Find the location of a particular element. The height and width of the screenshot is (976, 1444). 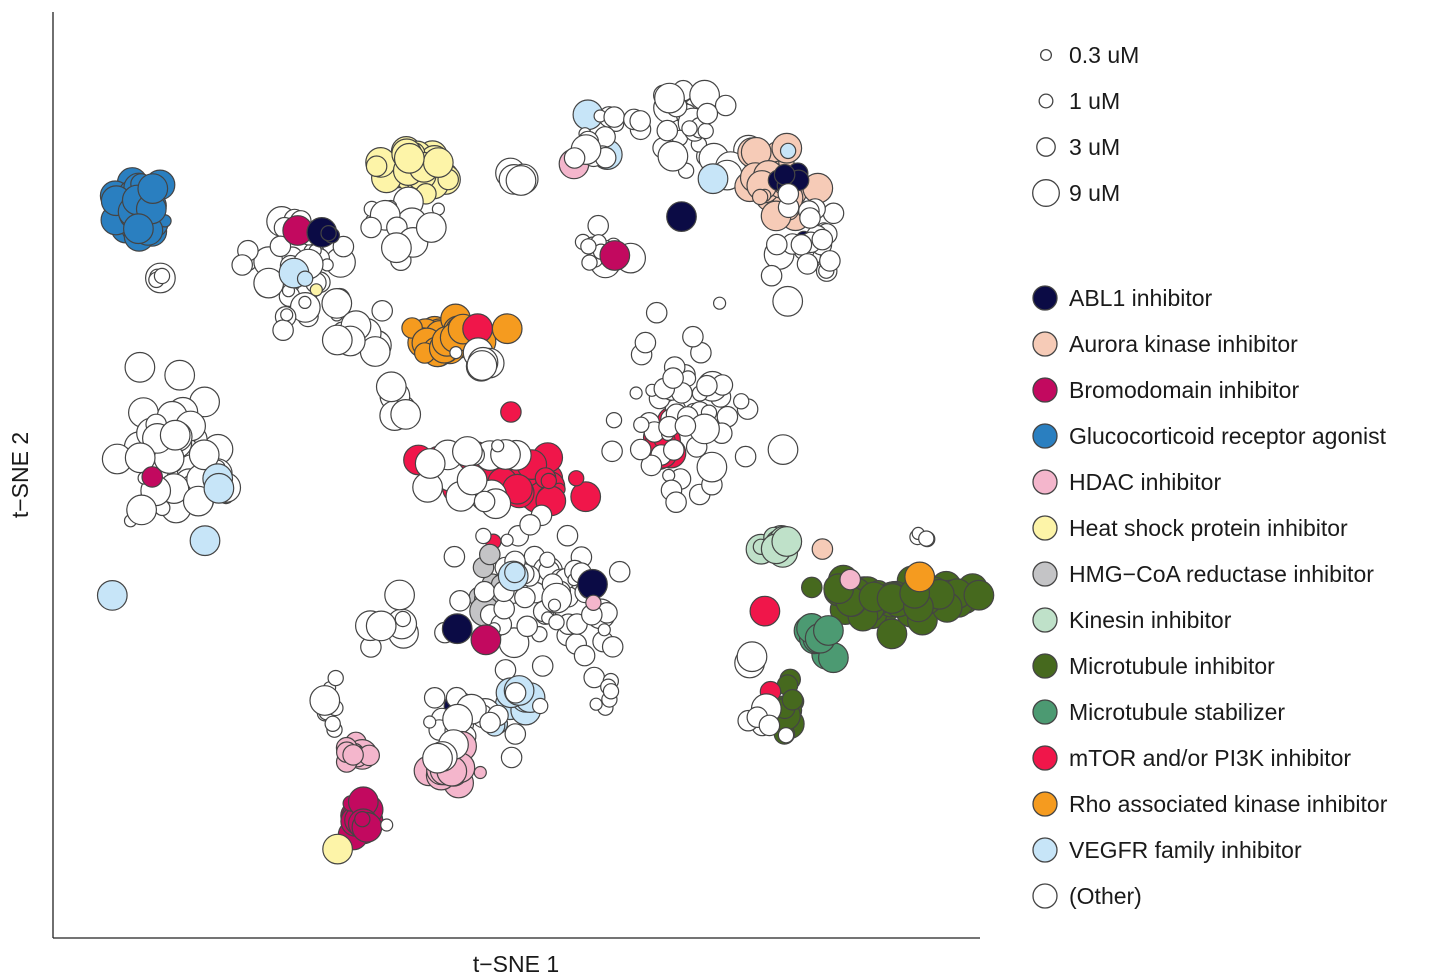

size-legend: 0.3 uM 1 uM 3 uM 9 uM is located at coordinates (1085, 124).